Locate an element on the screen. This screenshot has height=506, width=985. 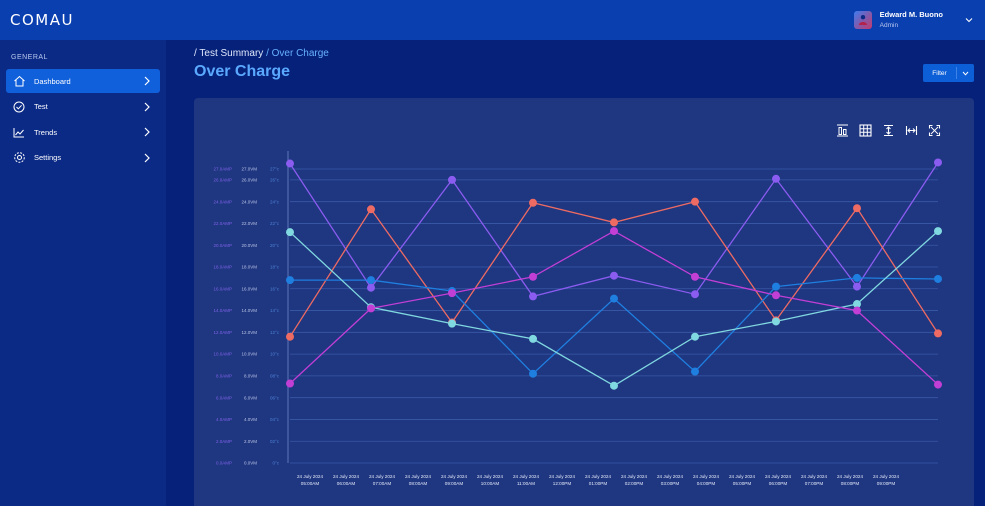
x-tick-label: 06:00PM is located at coordinates (778, 483).